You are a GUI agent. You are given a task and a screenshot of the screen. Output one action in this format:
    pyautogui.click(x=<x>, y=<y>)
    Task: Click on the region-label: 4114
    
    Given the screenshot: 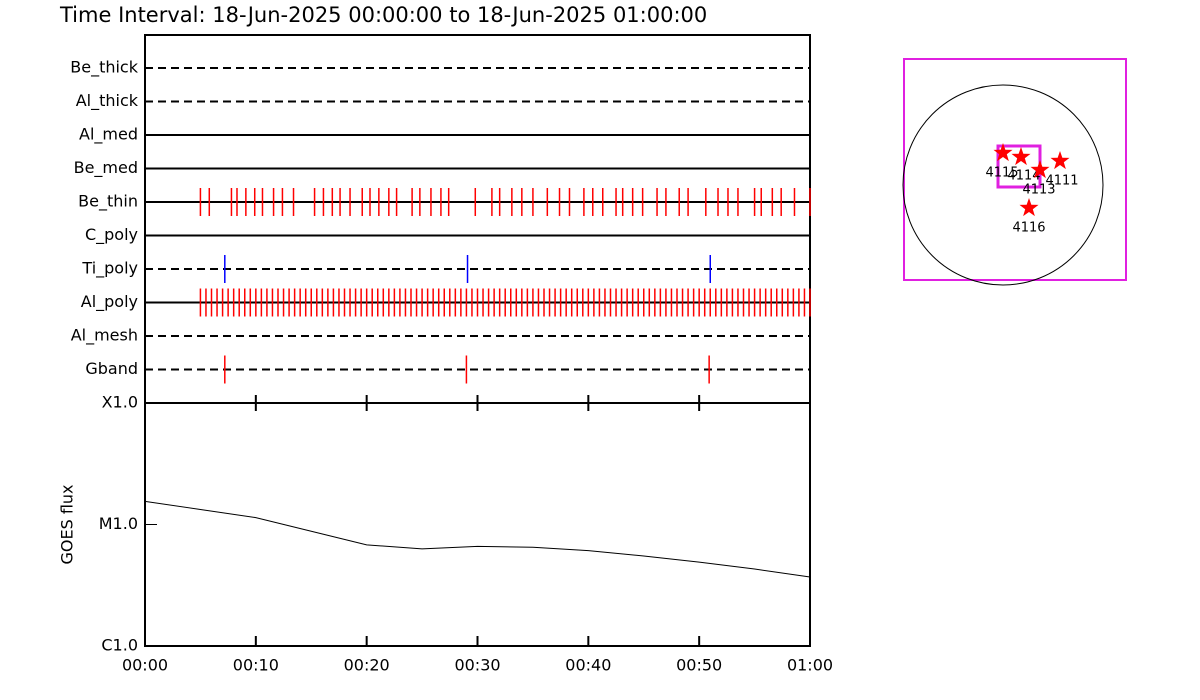 What is the action you would take?
    pyautogui.click(x=1023, y=176)
    